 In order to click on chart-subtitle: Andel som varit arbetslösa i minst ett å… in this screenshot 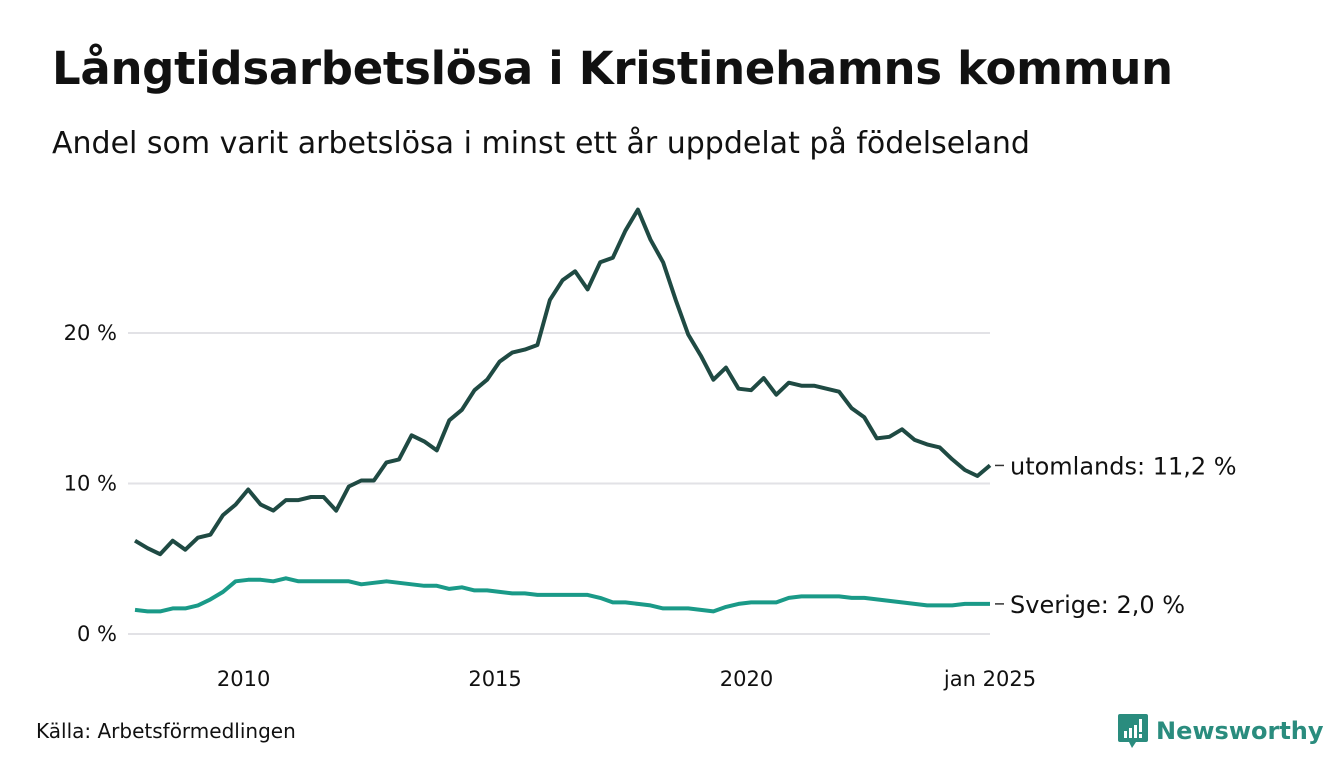, I will do `click(541, 143)`.